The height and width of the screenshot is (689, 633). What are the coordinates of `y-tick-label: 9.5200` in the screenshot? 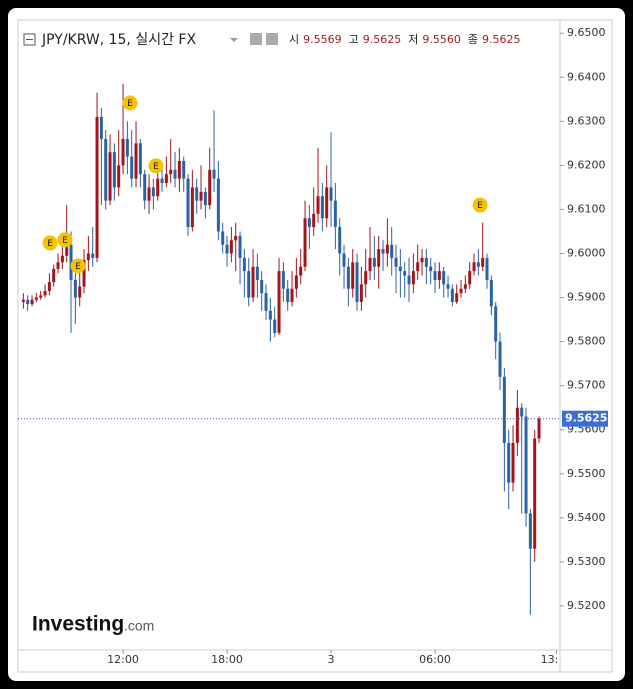 It's located at (586, 605).